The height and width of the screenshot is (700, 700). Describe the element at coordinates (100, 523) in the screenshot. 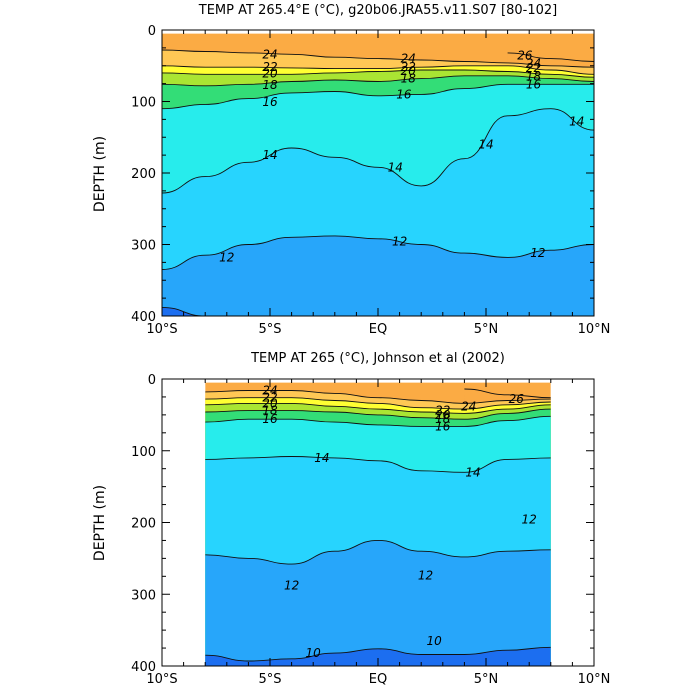

I see `lower-y-axis-label: DEPTH (m)` at that location.